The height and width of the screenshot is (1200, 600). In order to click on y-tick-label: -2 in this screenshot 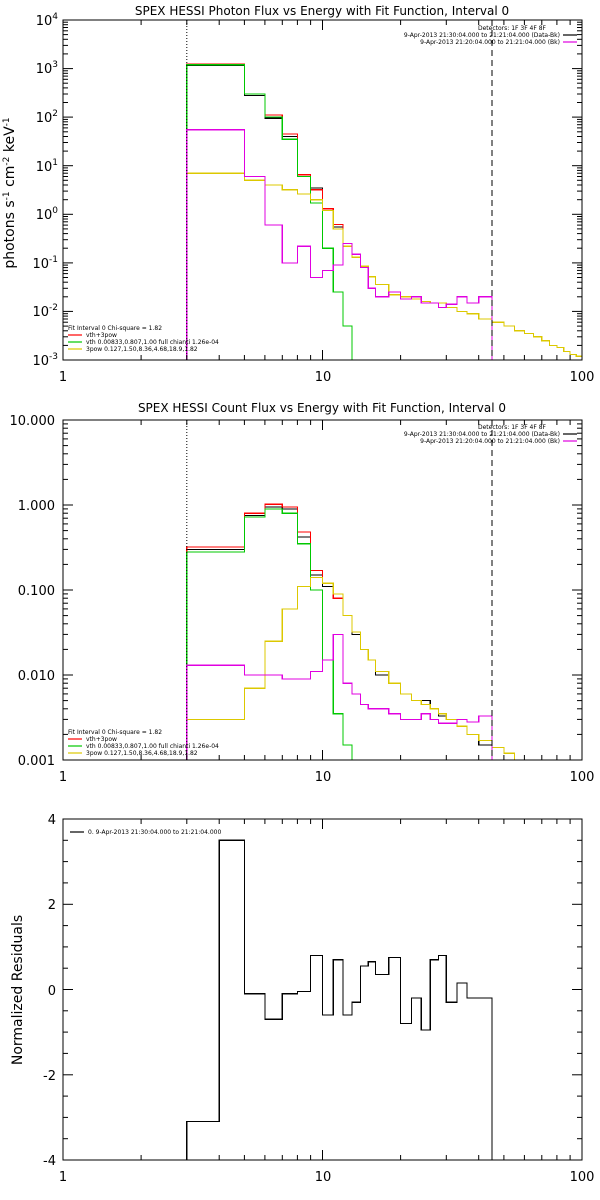, I will do `click(49, 1076)`.